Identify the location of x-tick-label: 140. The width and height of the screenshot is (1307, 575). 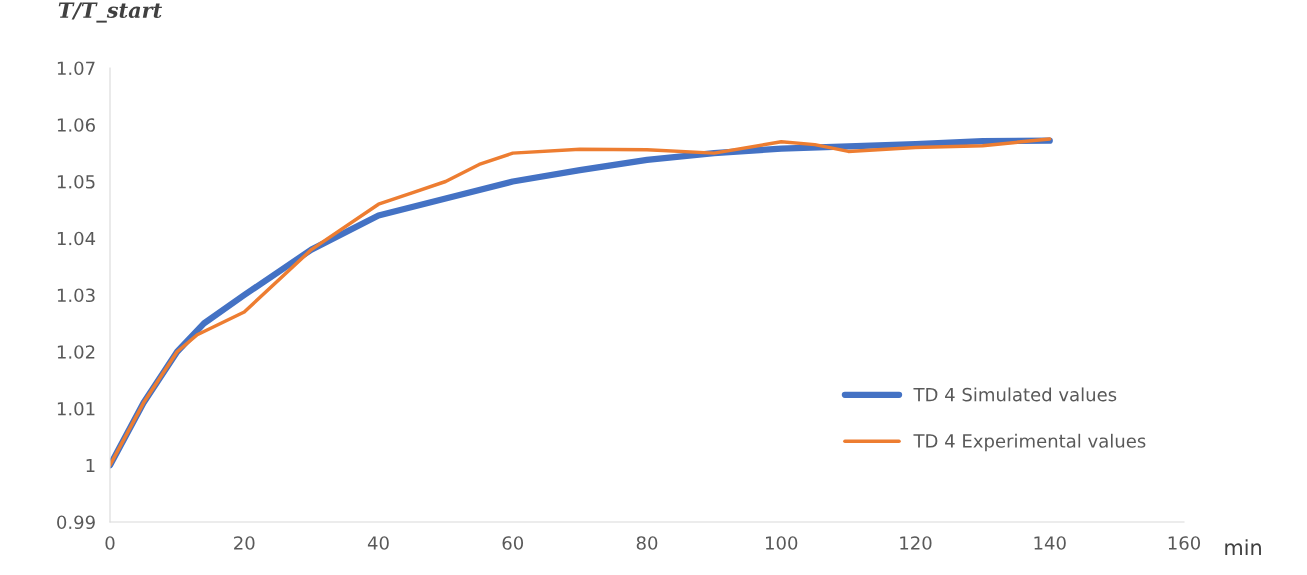
(1050, 543).